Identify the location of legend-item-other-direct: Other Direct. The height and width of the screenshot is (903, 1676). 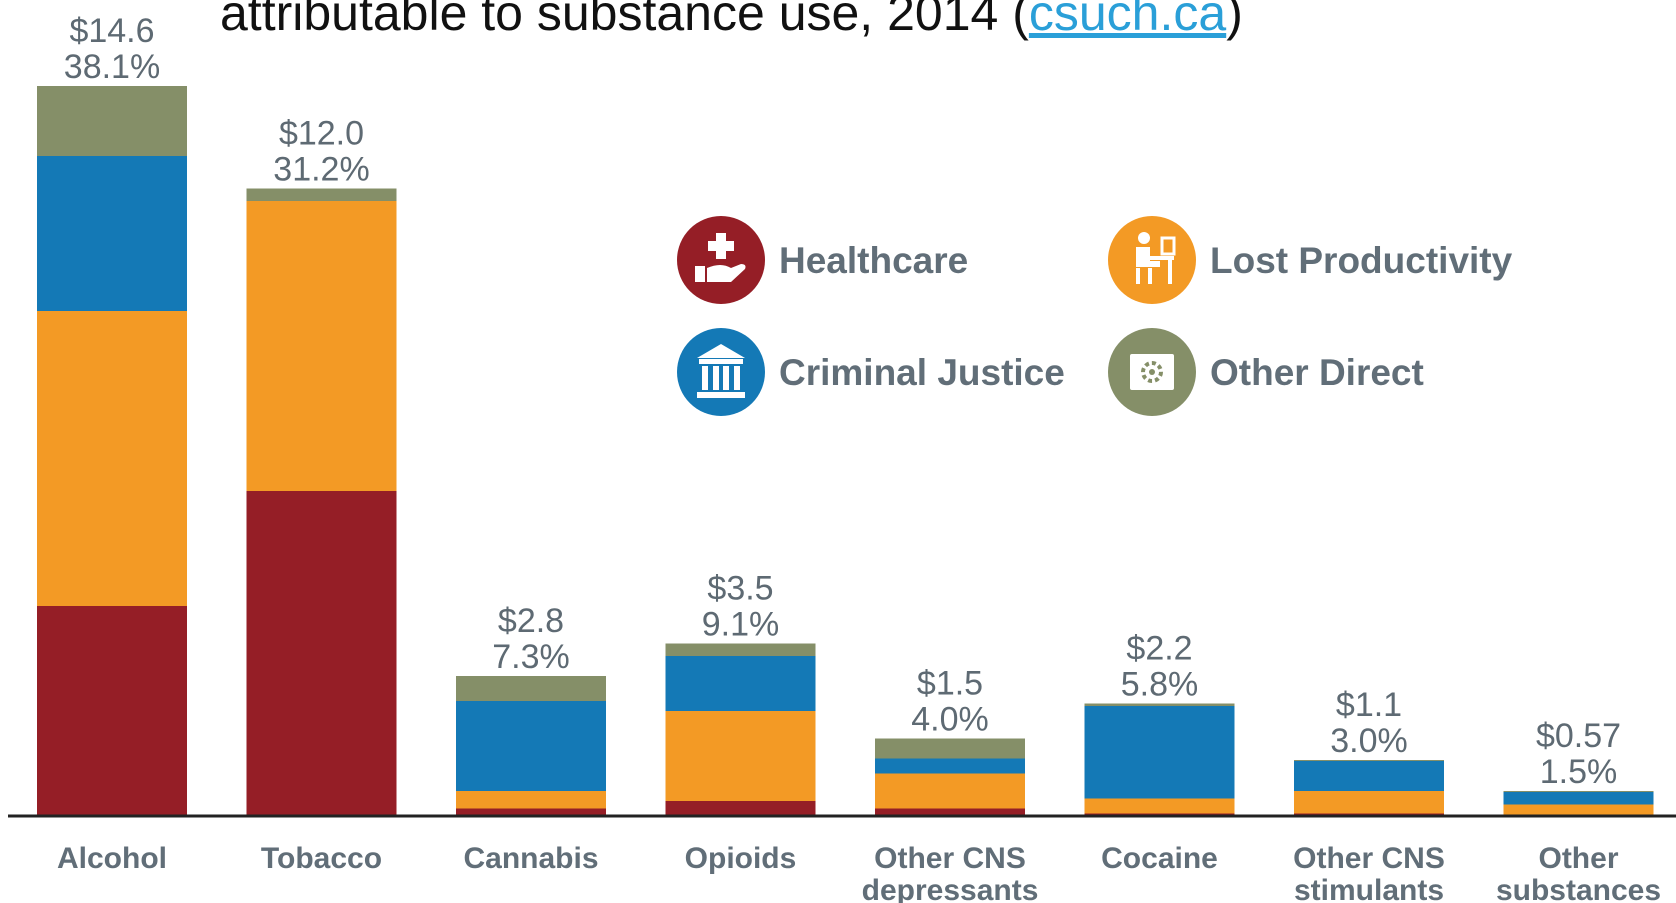
(1266, 372).